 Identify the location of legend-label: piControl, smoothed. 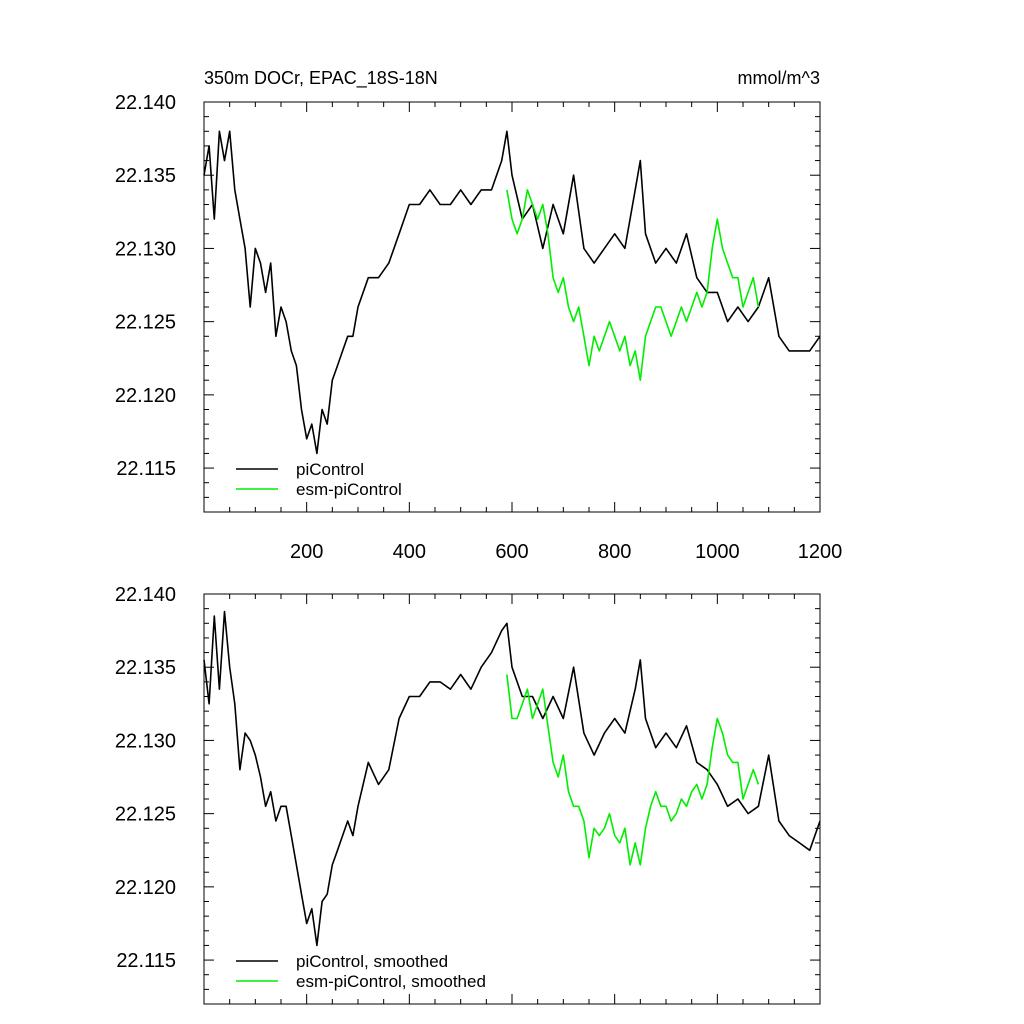
(372, 961).